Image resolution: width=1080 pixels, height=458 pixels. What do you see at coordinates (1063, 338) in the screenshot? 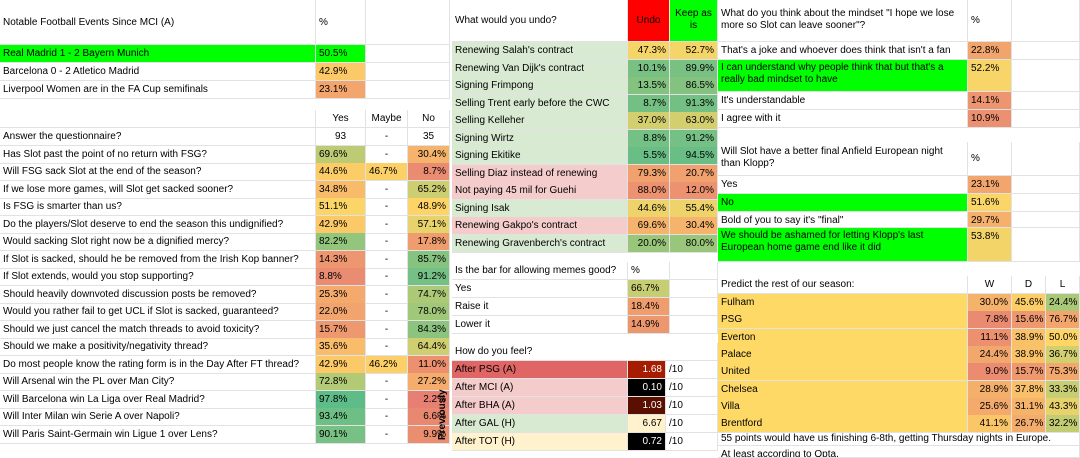
I see `predict-l: 50.0%` at bounding box center [1063, 338].